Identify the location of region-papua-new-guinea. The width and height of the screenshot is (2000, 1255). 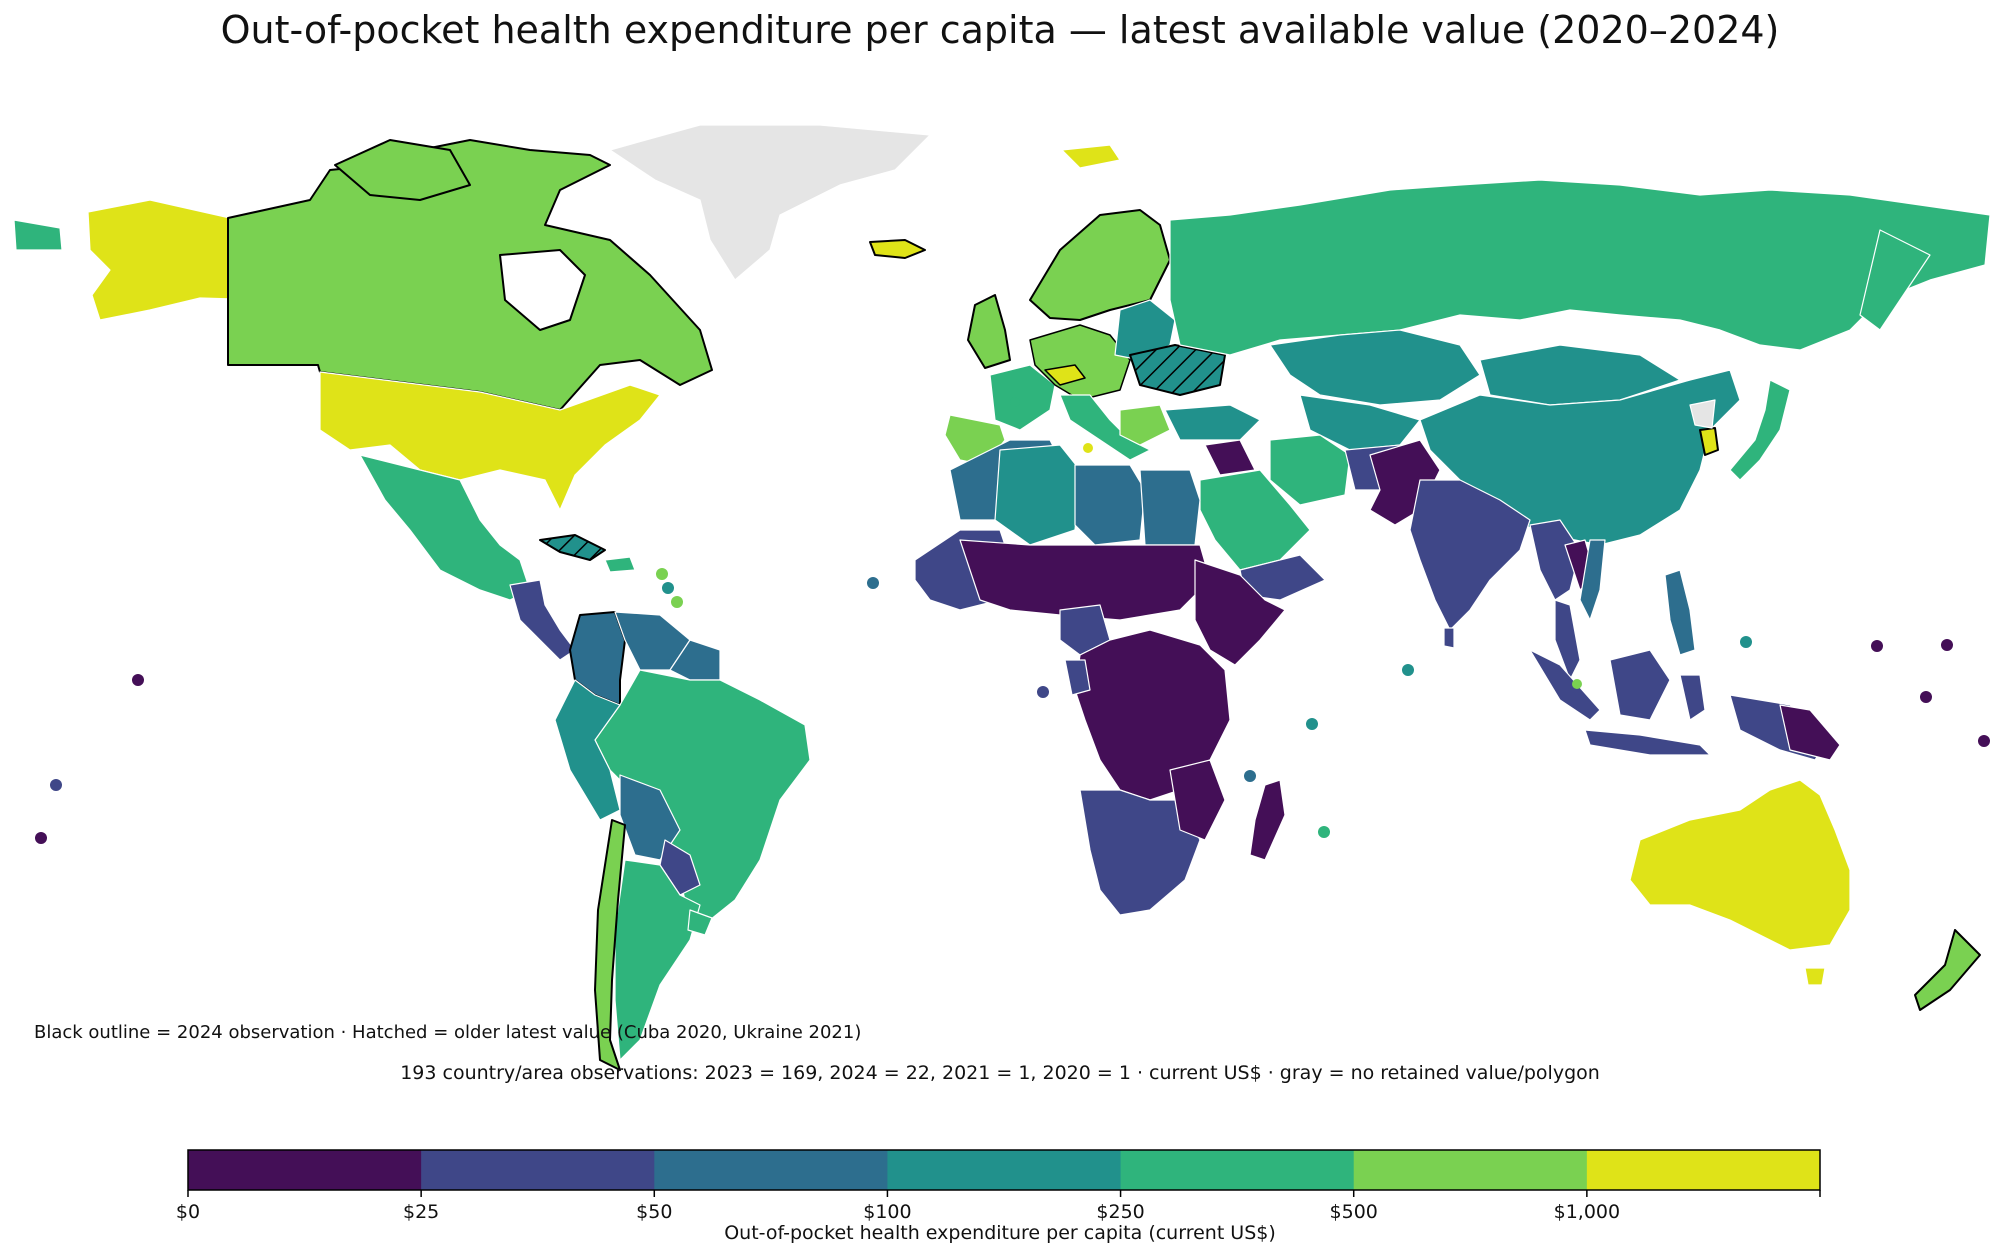
(1810, 732).